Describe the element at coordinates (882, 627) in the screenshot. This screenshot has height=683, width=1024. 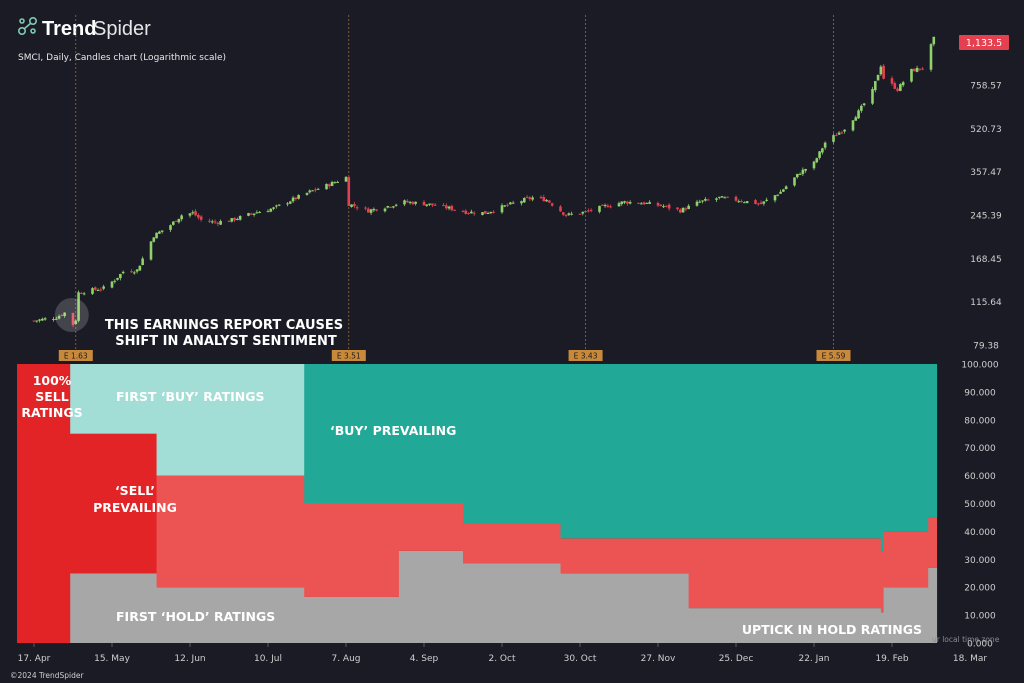
I see `hold-area` at that location.